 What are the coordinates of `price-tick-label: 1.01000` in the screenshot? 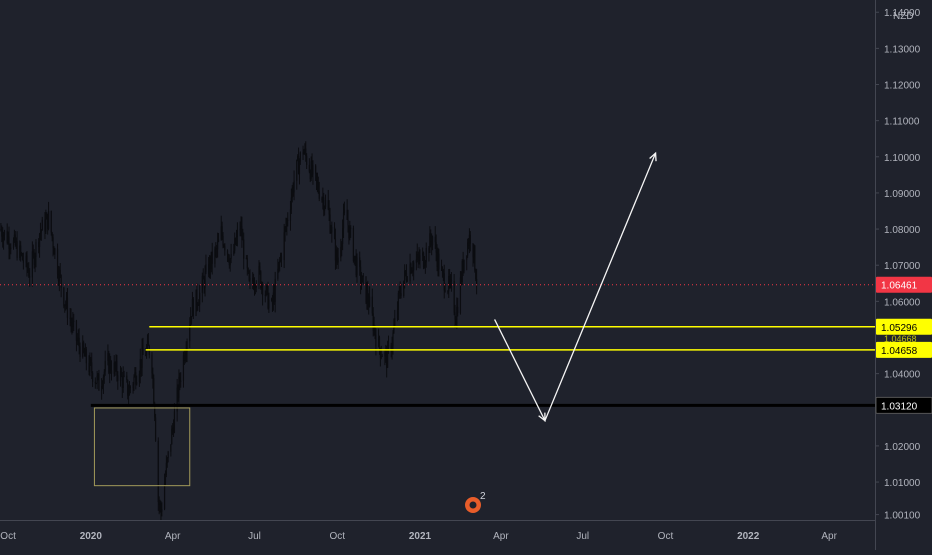 It's located at (902, 483).